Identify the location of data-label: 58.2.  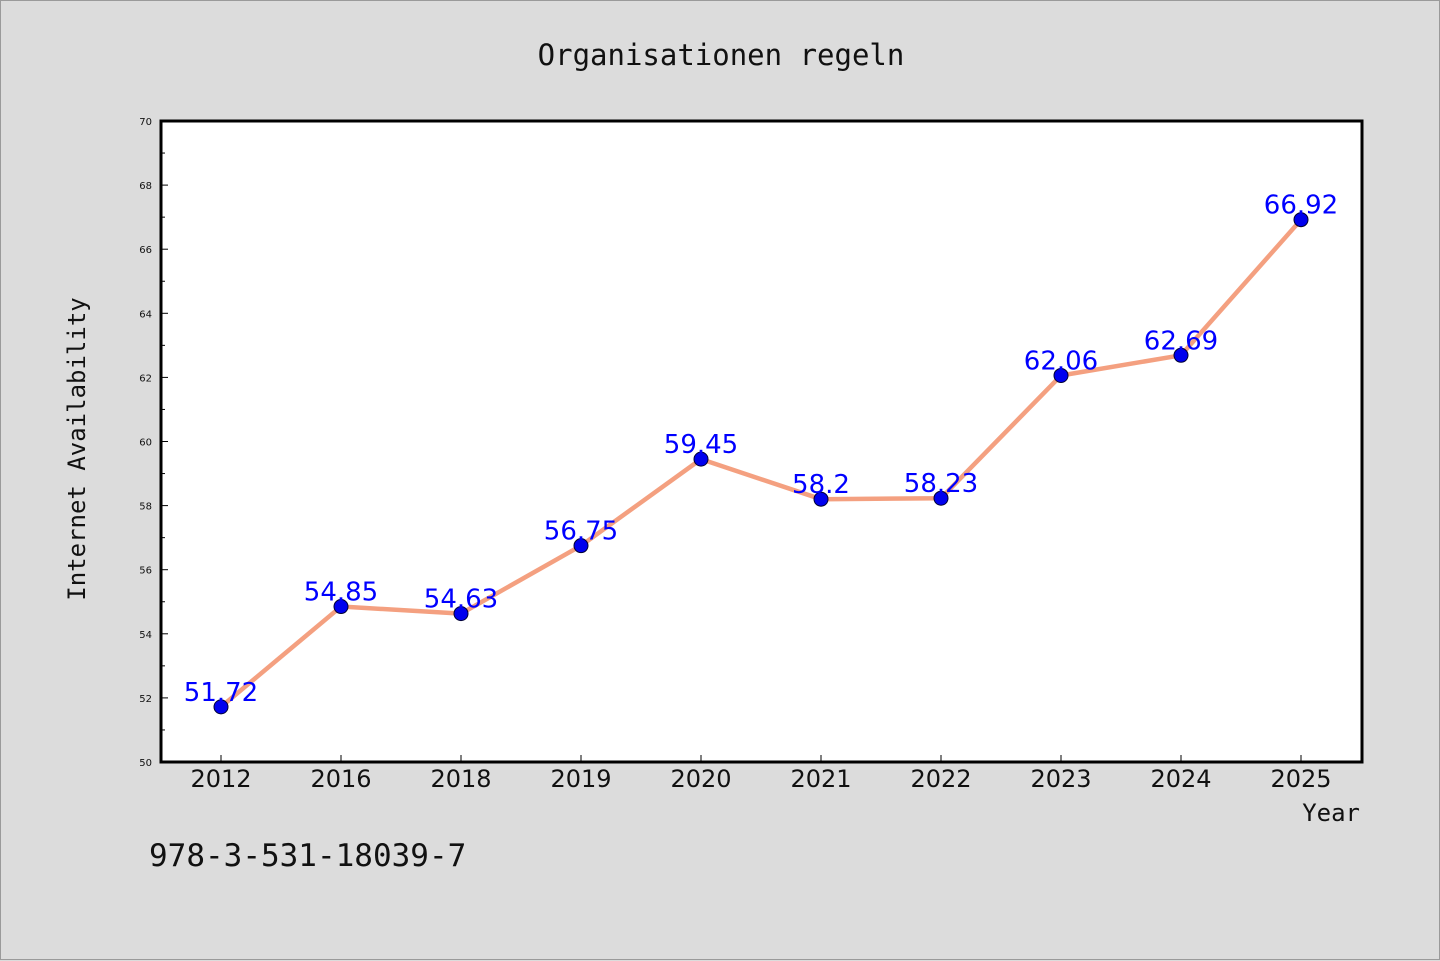
(821, 485).